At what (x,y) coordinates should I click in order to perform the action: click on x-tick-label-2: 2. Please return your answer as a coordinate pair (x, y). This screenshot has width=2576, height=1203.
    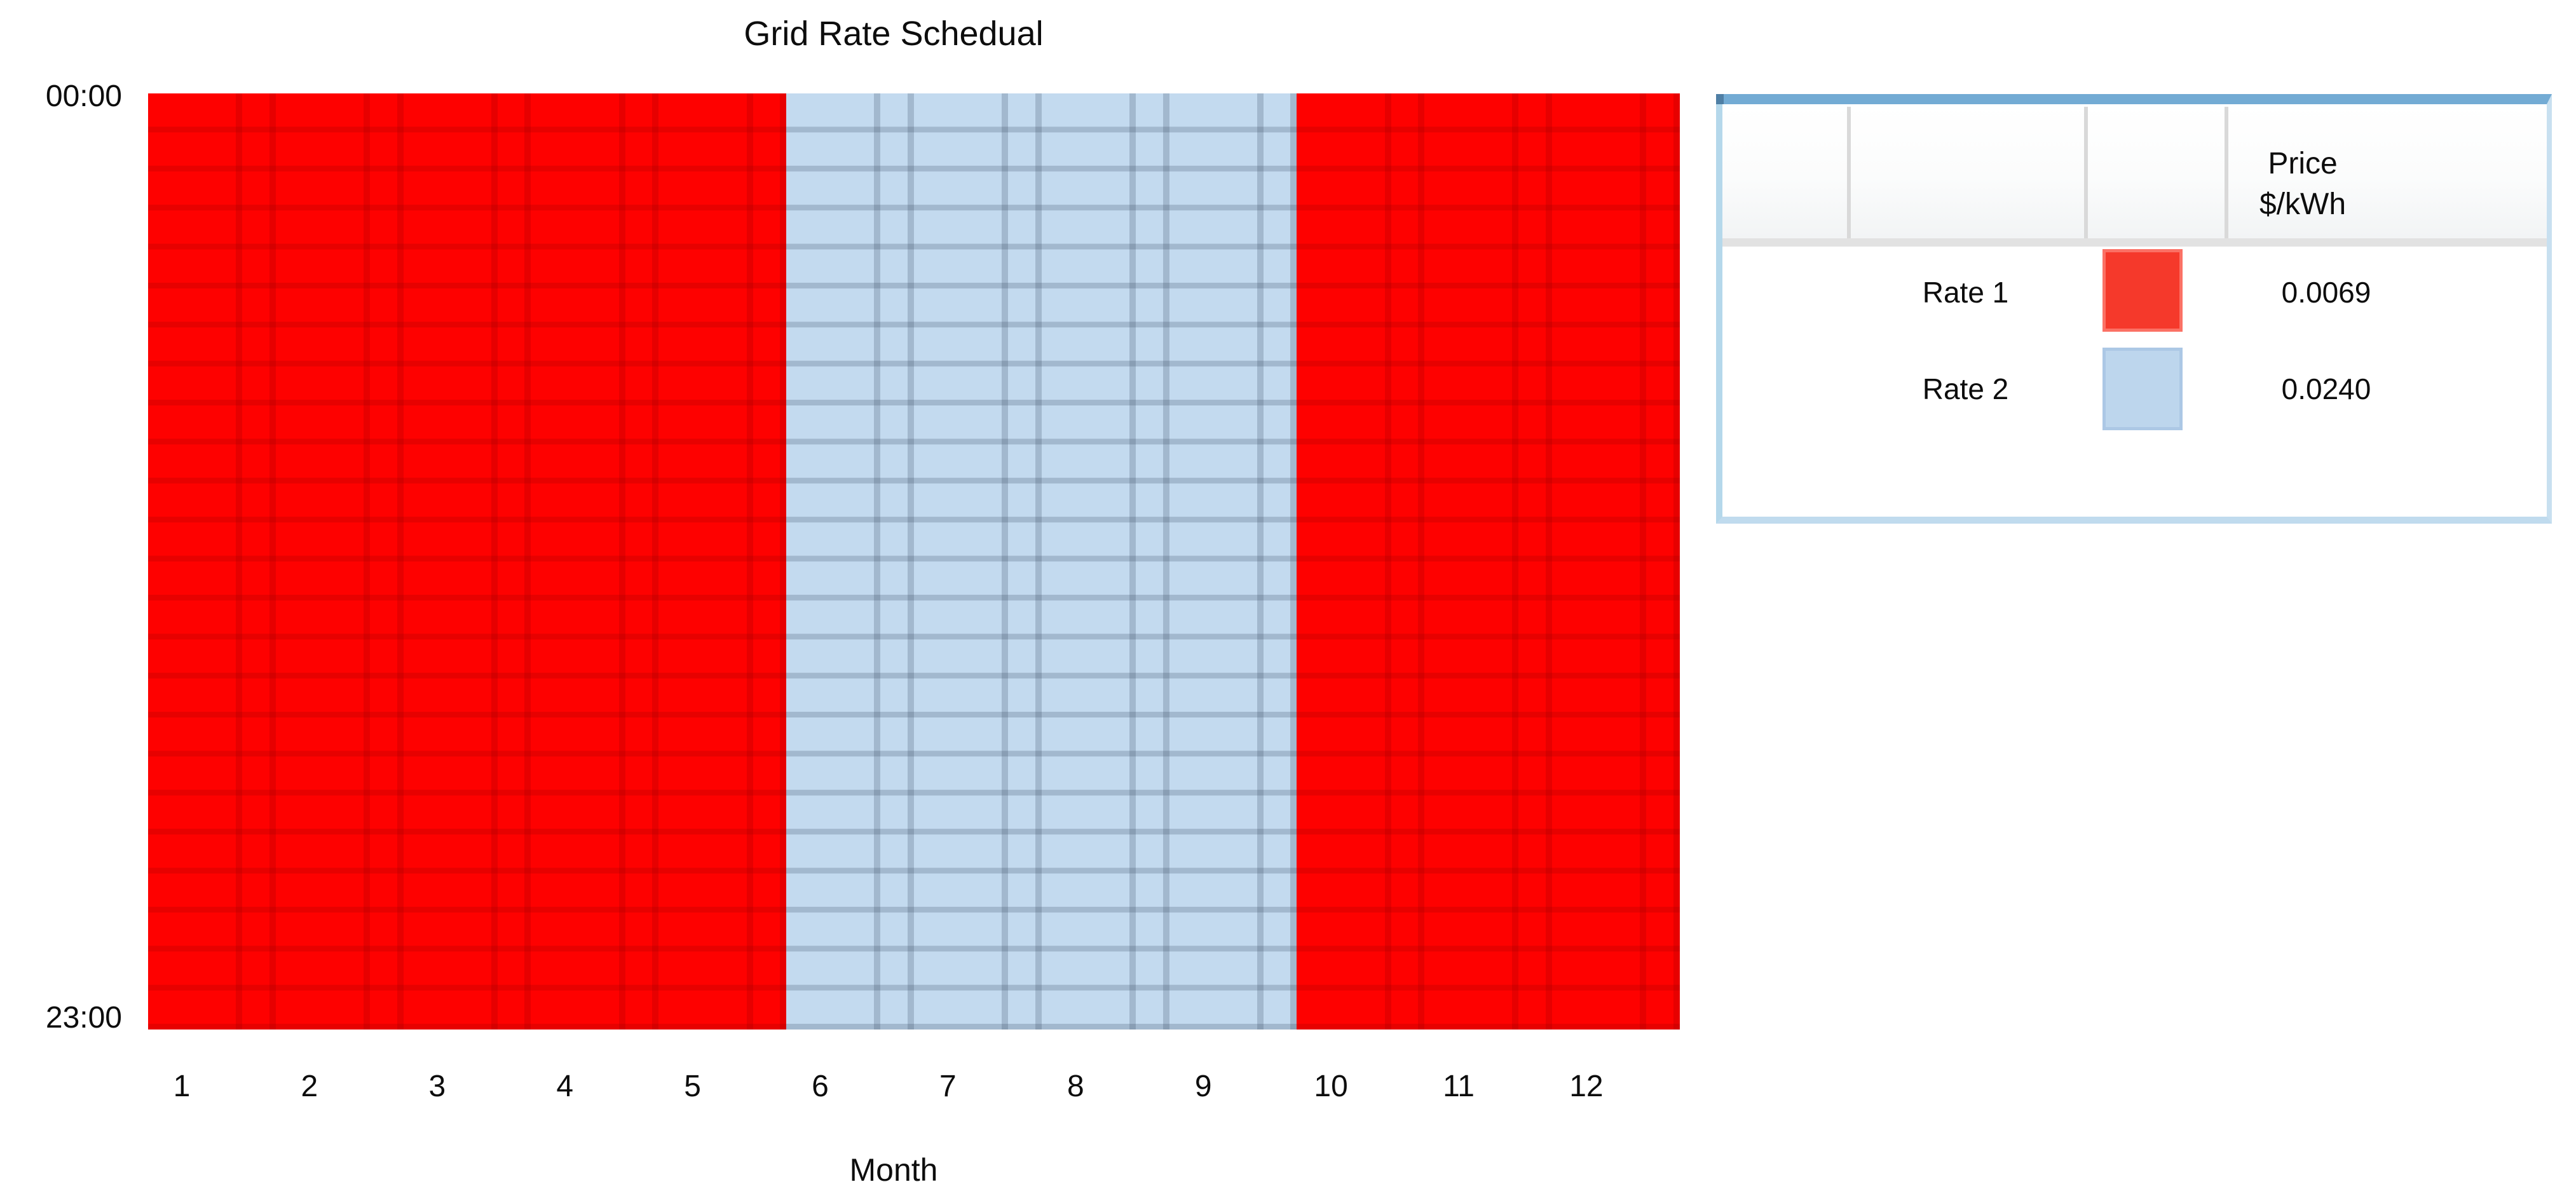
    Looking at the image, I should click on (309, 1087).